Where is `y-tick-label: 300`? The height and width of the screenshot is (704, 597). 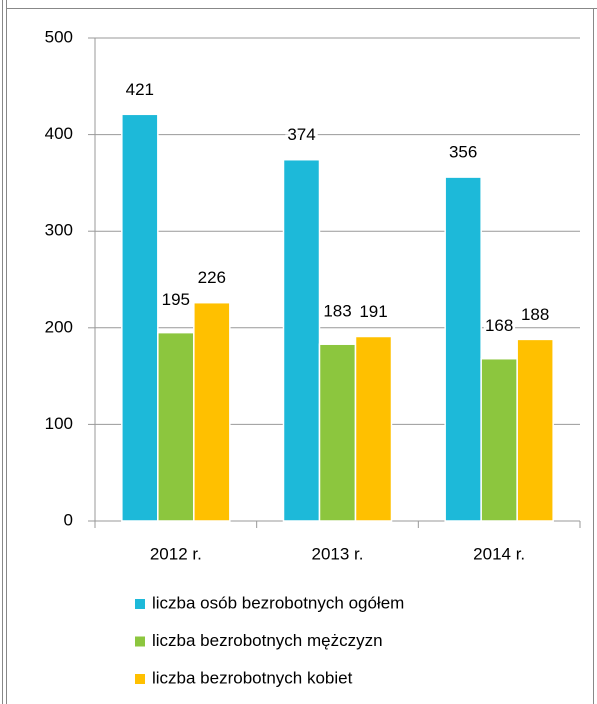
y-tick-label: 300 is located at coordinates (59, 230).